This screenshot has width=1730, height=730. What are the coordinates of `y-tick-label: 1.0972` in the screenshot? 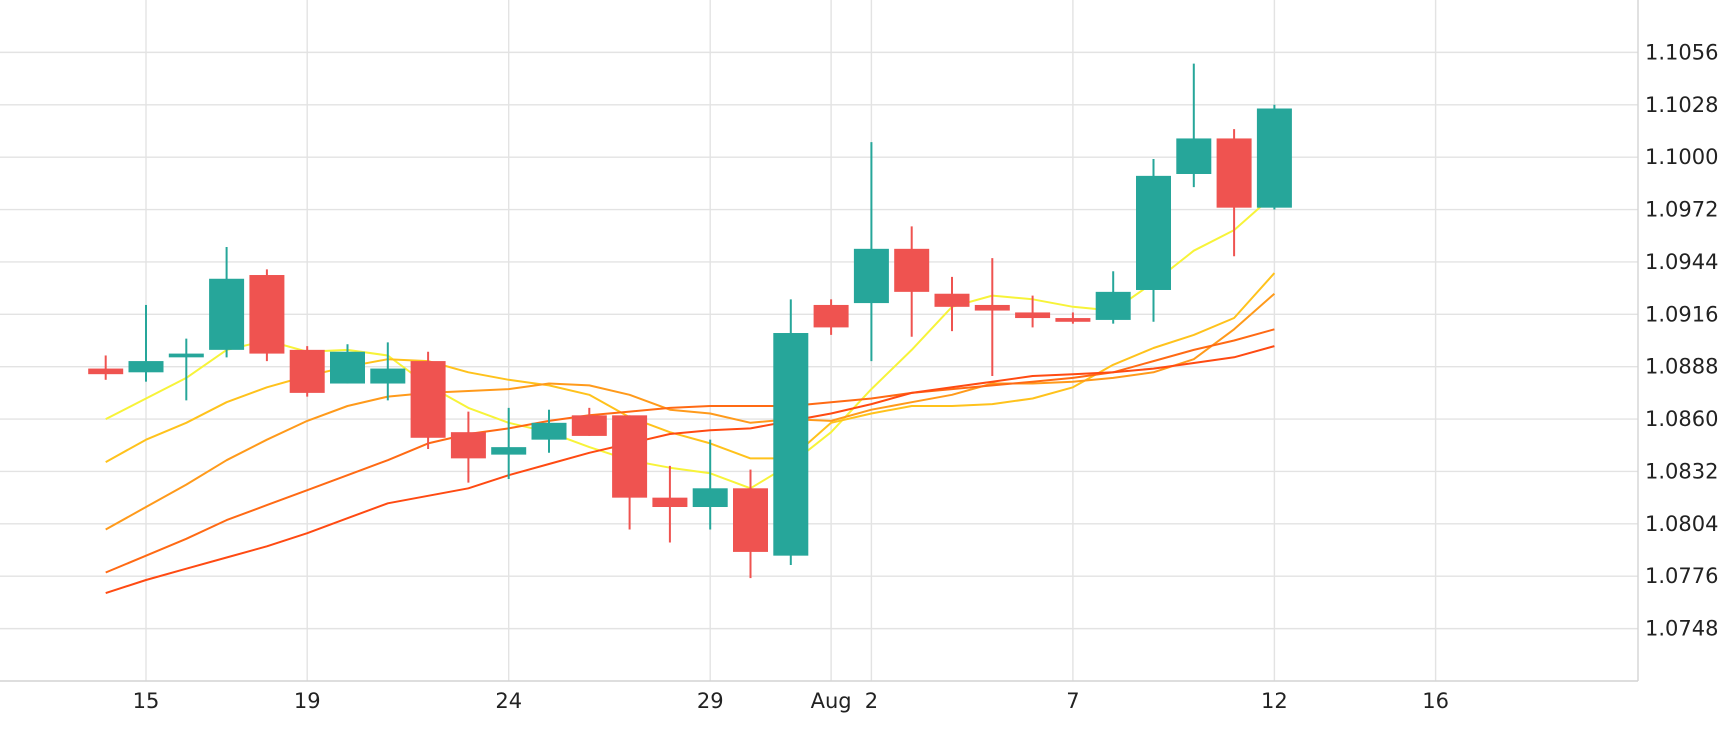 It's located at (1681, 210).